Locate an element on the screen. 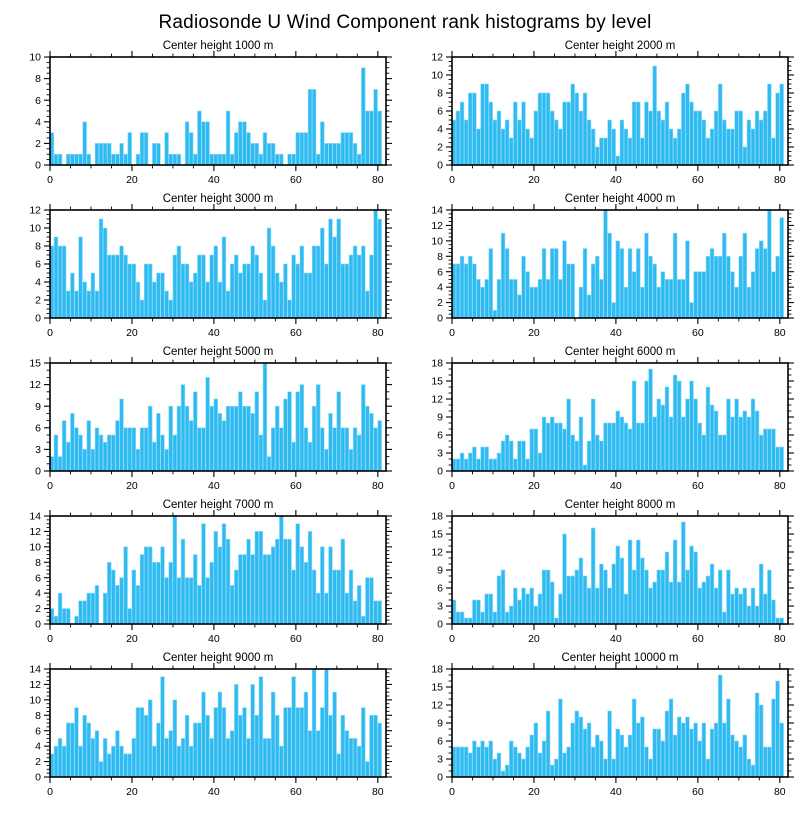  histogram-panel: Center height 2000 m 0 2 4 6 8 10 12 0 20 40 60 80 is located at coordinates (605, 112).